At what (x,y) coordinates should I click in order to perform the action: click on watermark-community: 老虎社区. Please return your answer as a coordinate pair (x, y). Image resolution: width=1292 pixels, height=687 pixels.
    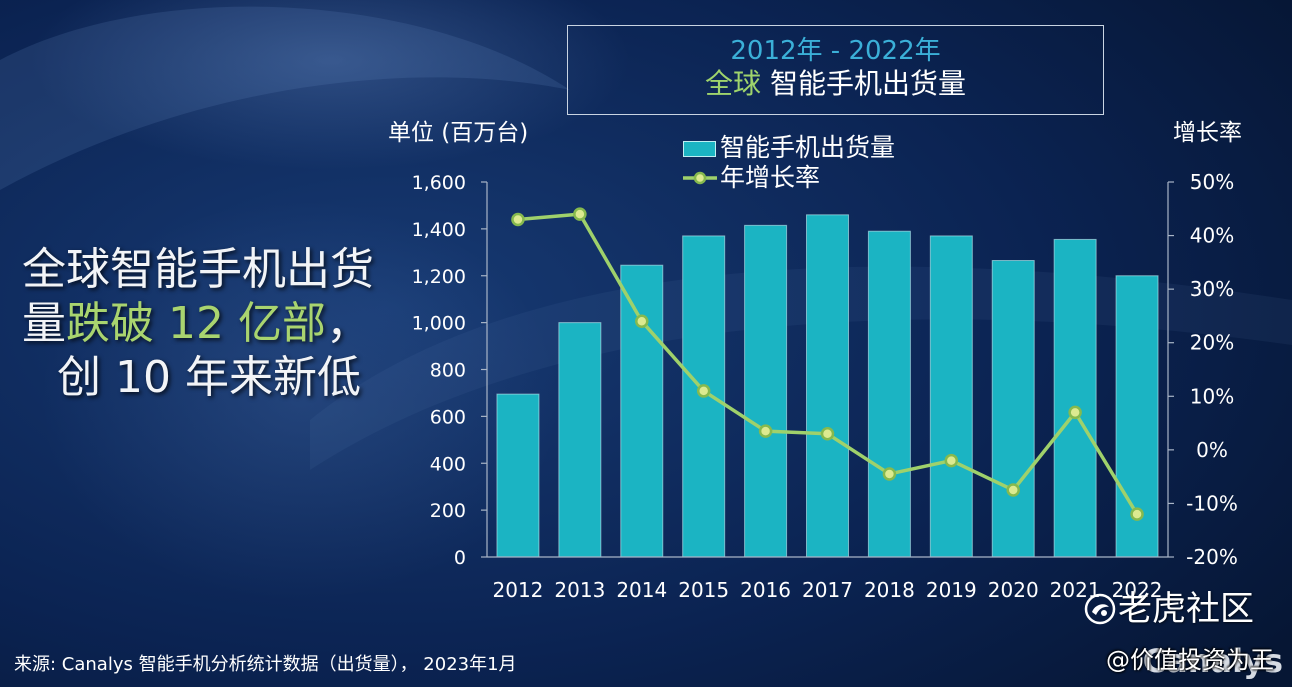
    Looking at the image, I should click on (1186, 609).